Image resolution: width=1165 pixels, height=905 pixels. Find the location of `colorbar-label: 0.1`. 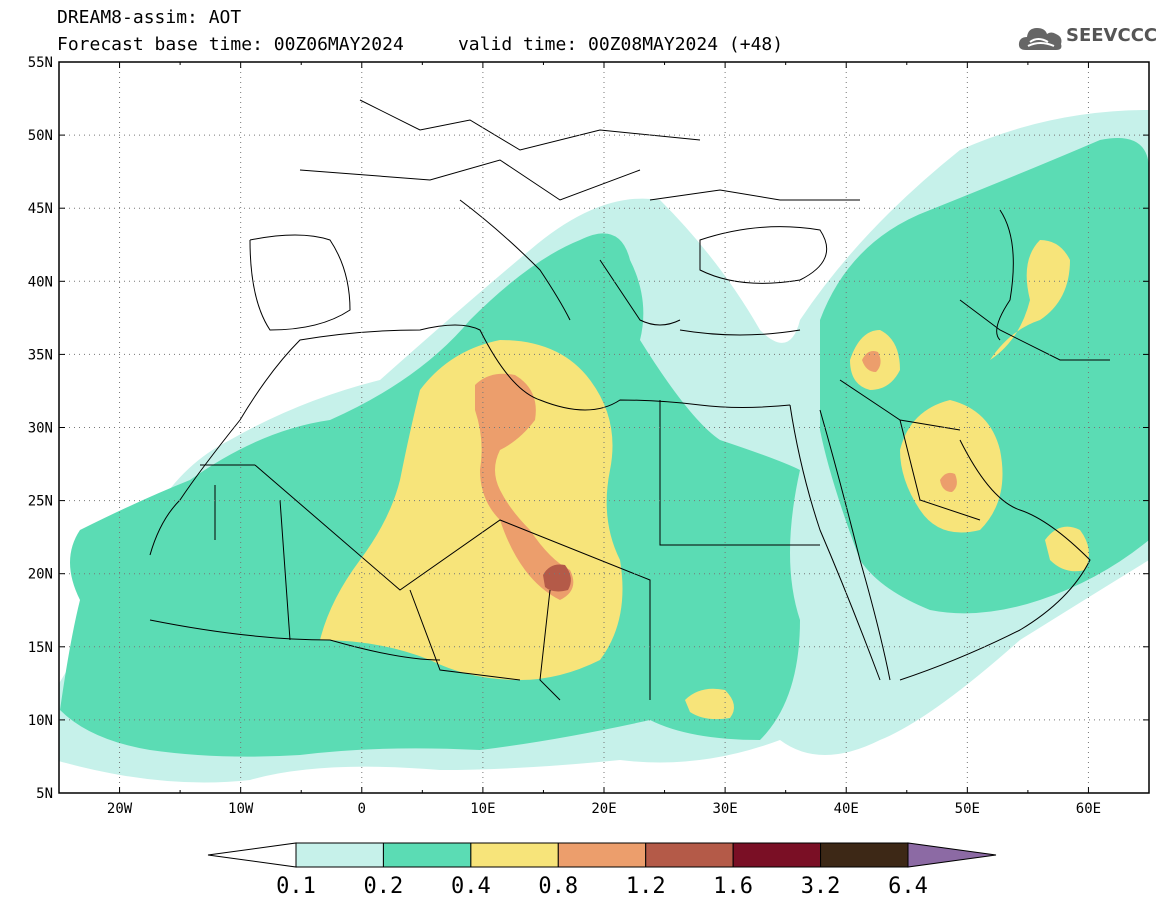

colorbar-label: 0.1 is located at coordinates (296, 886).